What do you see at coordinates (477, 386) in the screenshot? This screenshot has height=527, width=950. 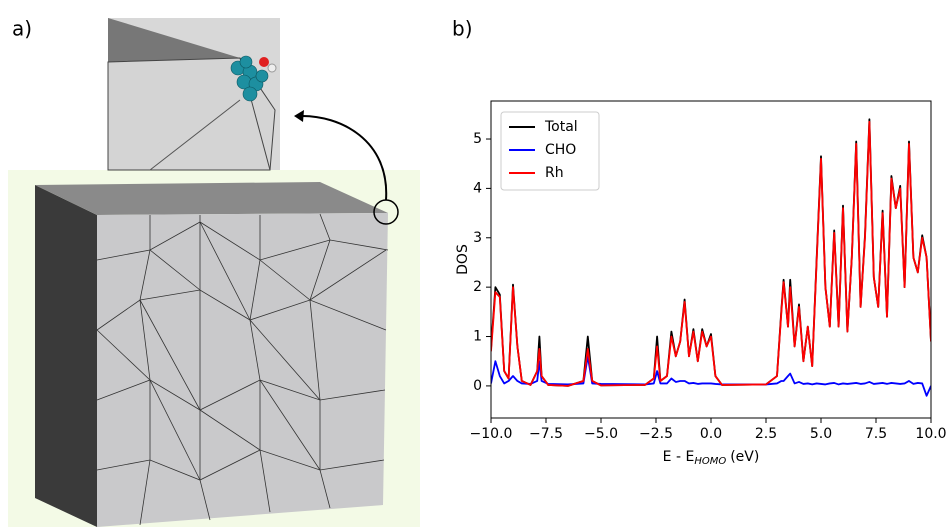 I see `y-tick-label: 0` at bounding box center [477, 386].